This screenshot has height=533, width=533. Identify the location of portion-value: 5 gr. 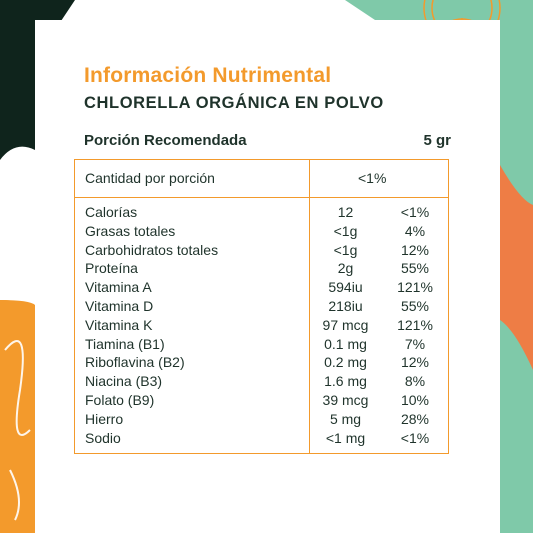
(437, 140).